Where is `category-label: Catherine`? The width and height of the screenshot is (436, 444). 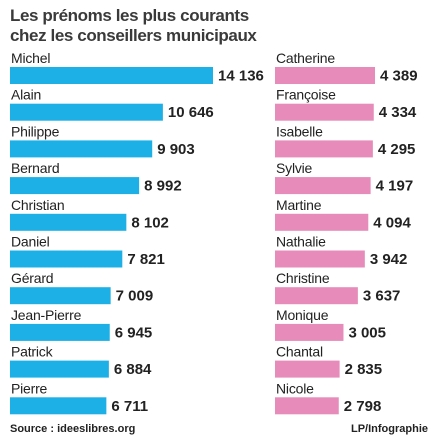
category-label: Catherine is located at coordinates (305, 58).